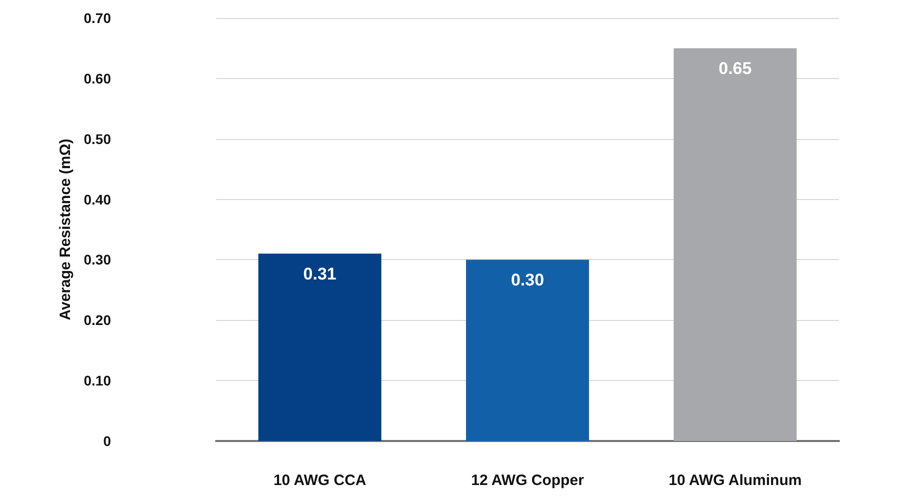  What do you see at coordinates (735, 480) in the screenshot?
I see `x-tick-label: 10 AWG Aluminum` at bounding box center [735, 480].